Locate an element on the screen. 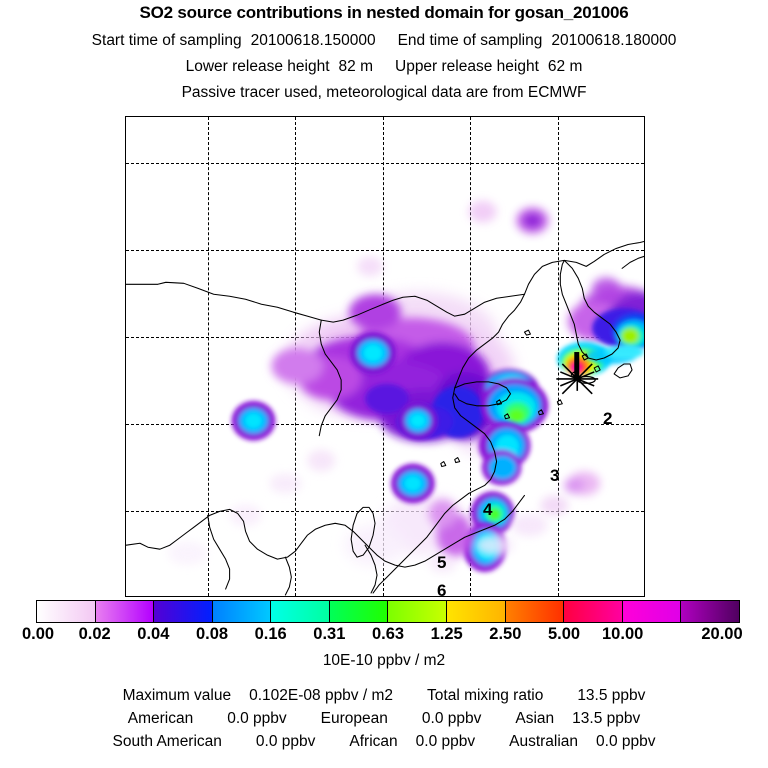 This screenshot has width=768, height=768. colorbar-tick-20.00: 20.00 is located at coordinates (722, 634).